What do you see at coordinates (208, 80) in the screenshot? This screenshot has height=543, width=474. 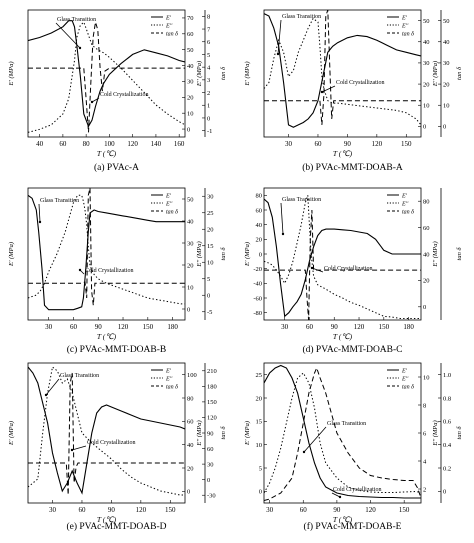 I see `y-tick-label-tan: 3` at bounding box center [208, 80].